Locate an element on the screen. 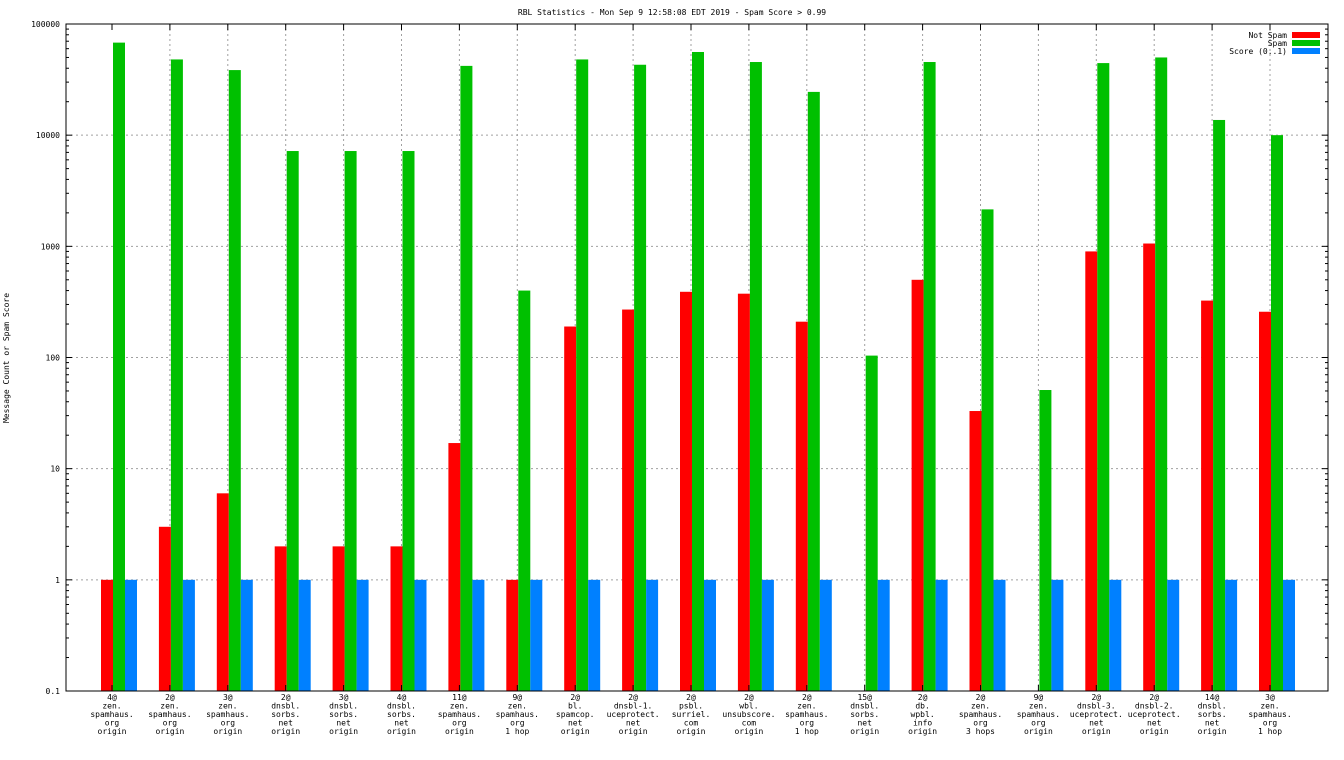 Image resolution: width=1344 pixels, height=760 pixels. legend-label: Score (0..1) is located at coordinates (1258, 51).